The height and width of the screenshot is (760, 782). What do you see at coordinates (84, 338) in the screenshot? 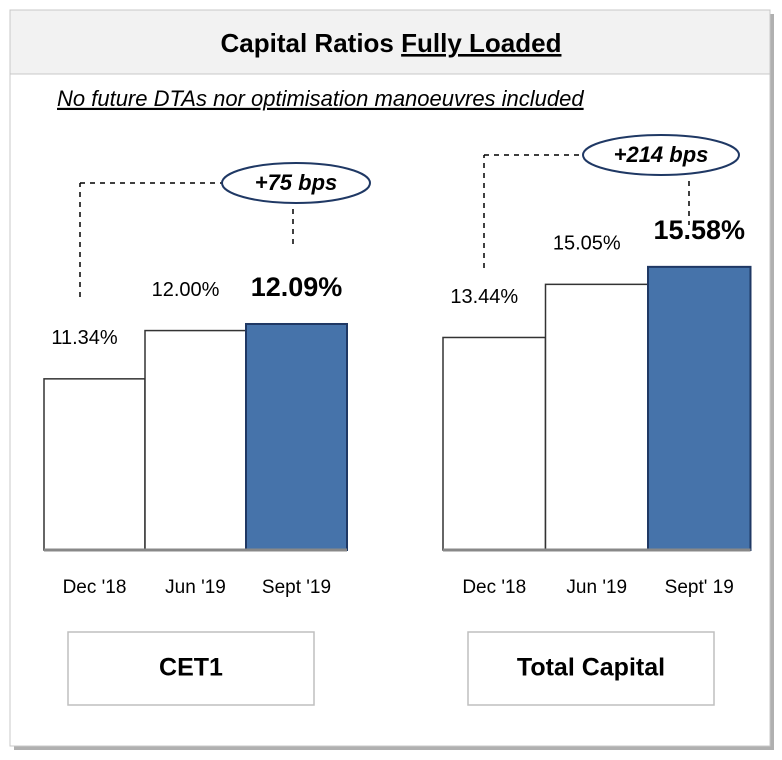
I see `value-label: 11.34%` at bounding box center [84, 338].